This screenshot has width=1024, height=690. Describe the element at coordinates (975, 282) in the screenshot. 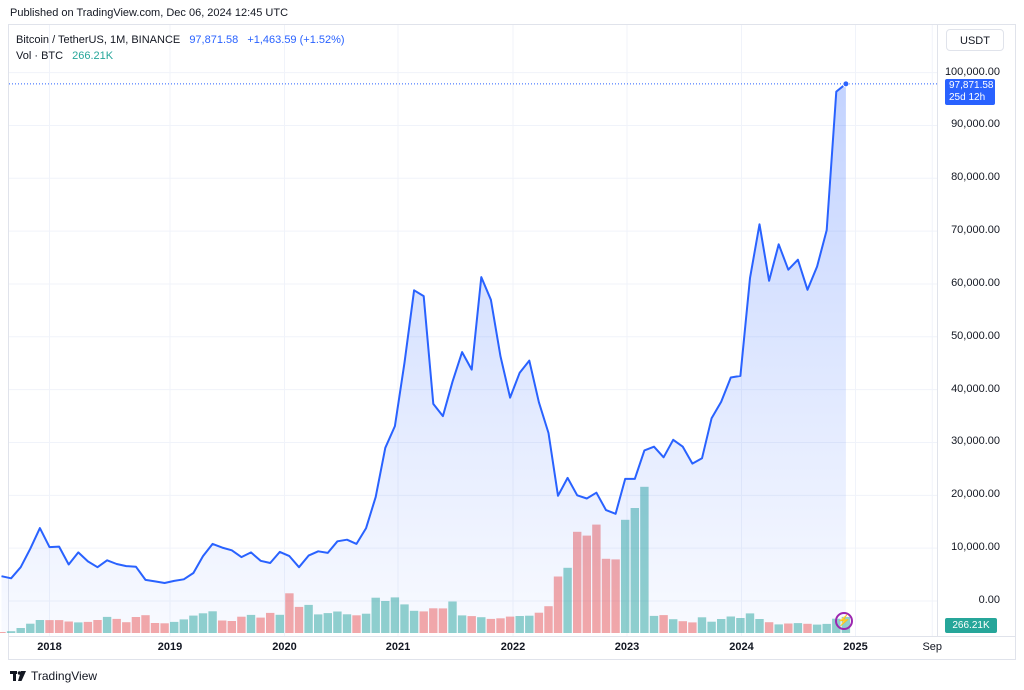

I see `y-axis-tick-label: 60,000.00` at that location.